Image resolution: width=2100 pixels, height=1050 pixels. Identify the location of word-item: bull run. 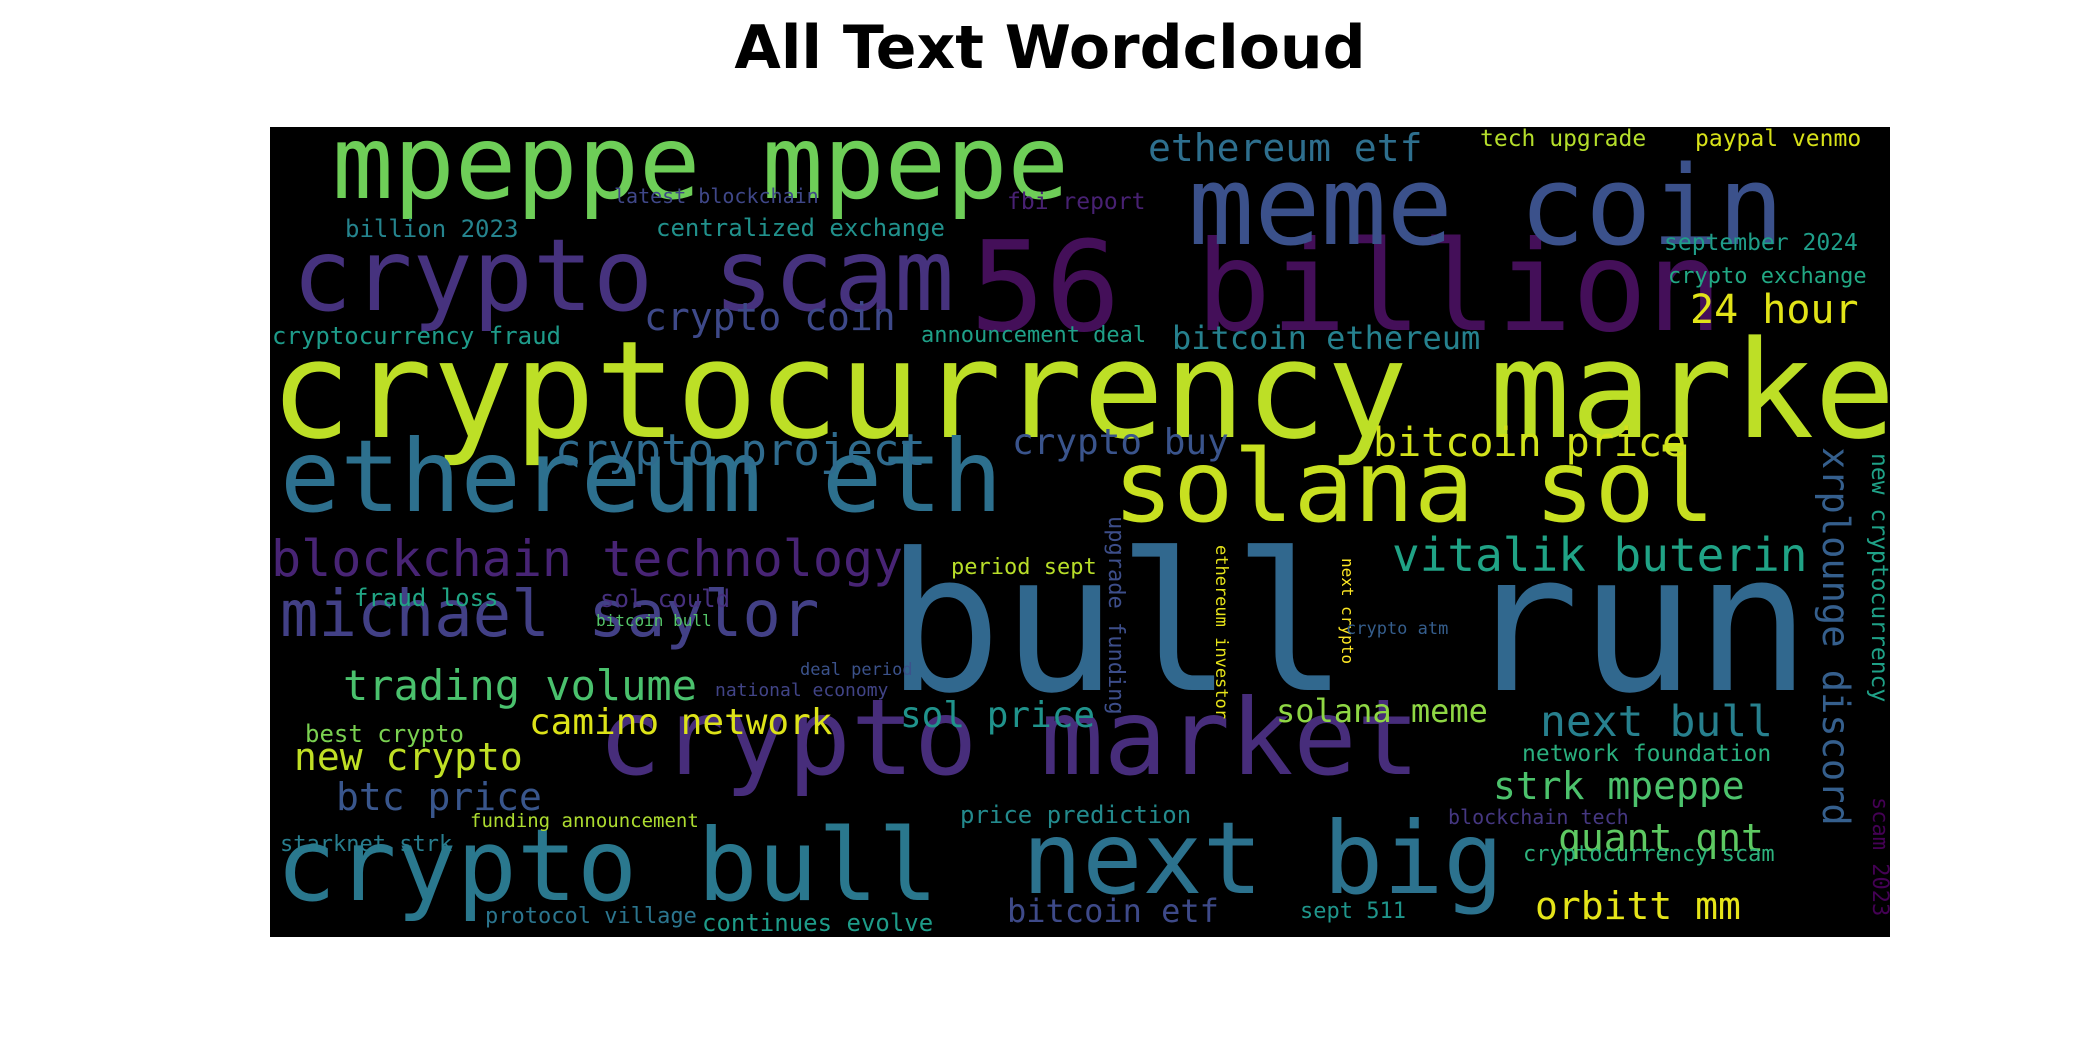
(1348, 624).